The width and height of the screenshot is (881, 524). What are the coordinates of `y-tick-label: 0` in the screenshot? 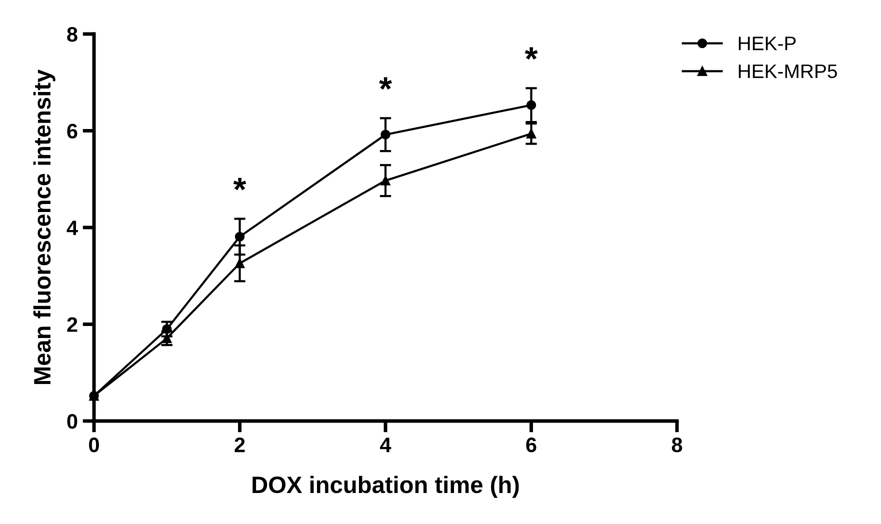 It's located at (72, 421).